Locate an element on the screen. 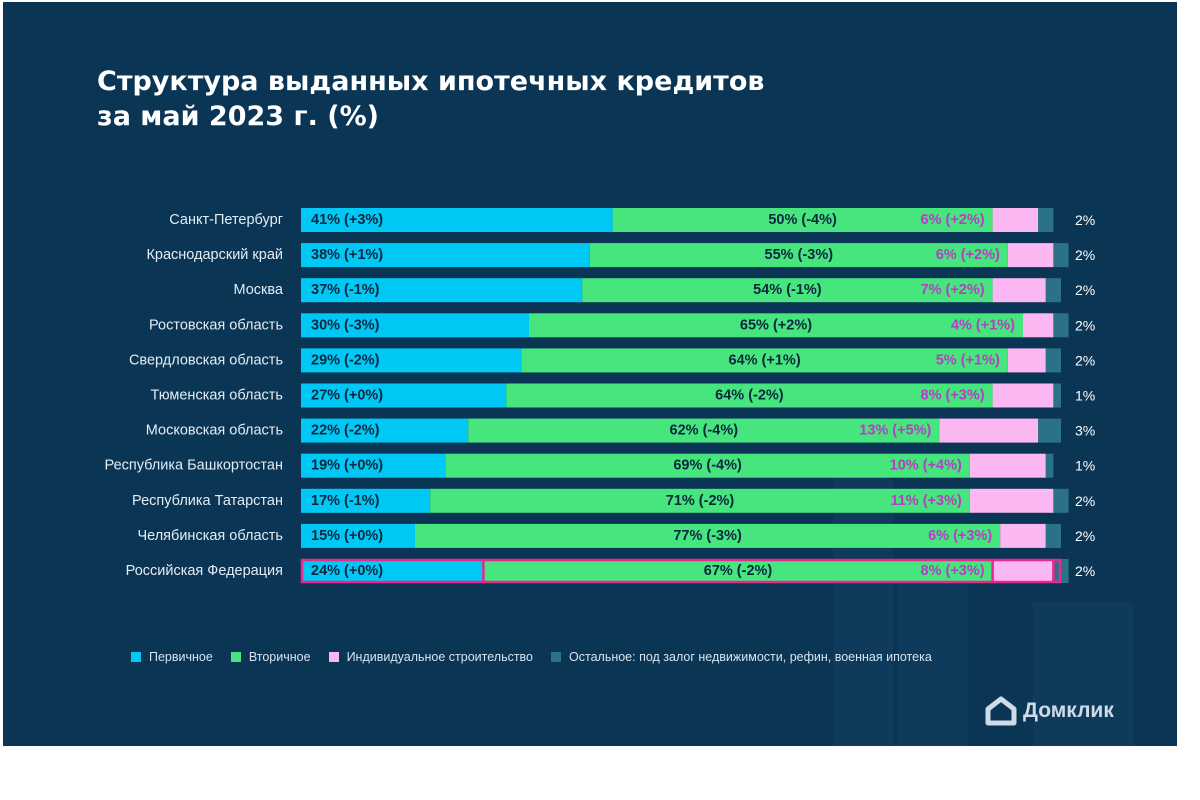  category-label: Российская Федерация is located at coordinates (204, 571).